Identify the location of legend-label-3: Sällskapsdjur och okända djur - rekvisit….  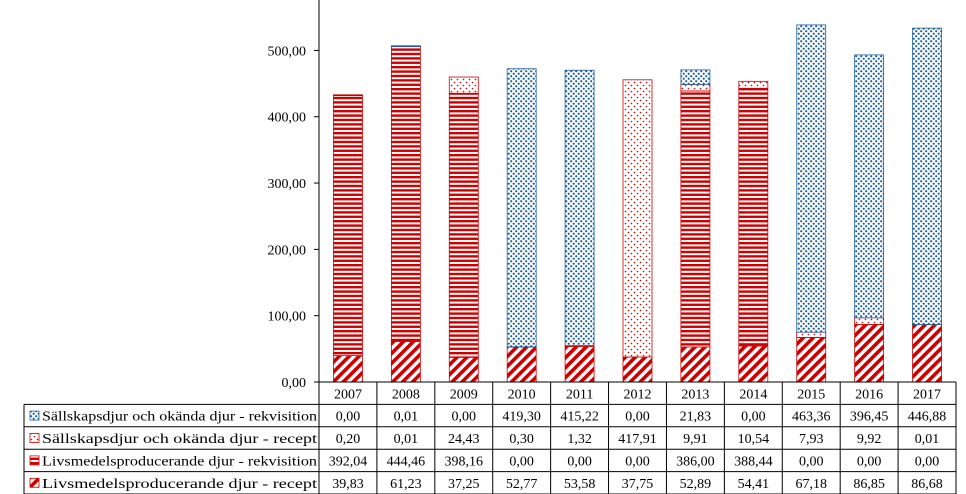
(179, 417).